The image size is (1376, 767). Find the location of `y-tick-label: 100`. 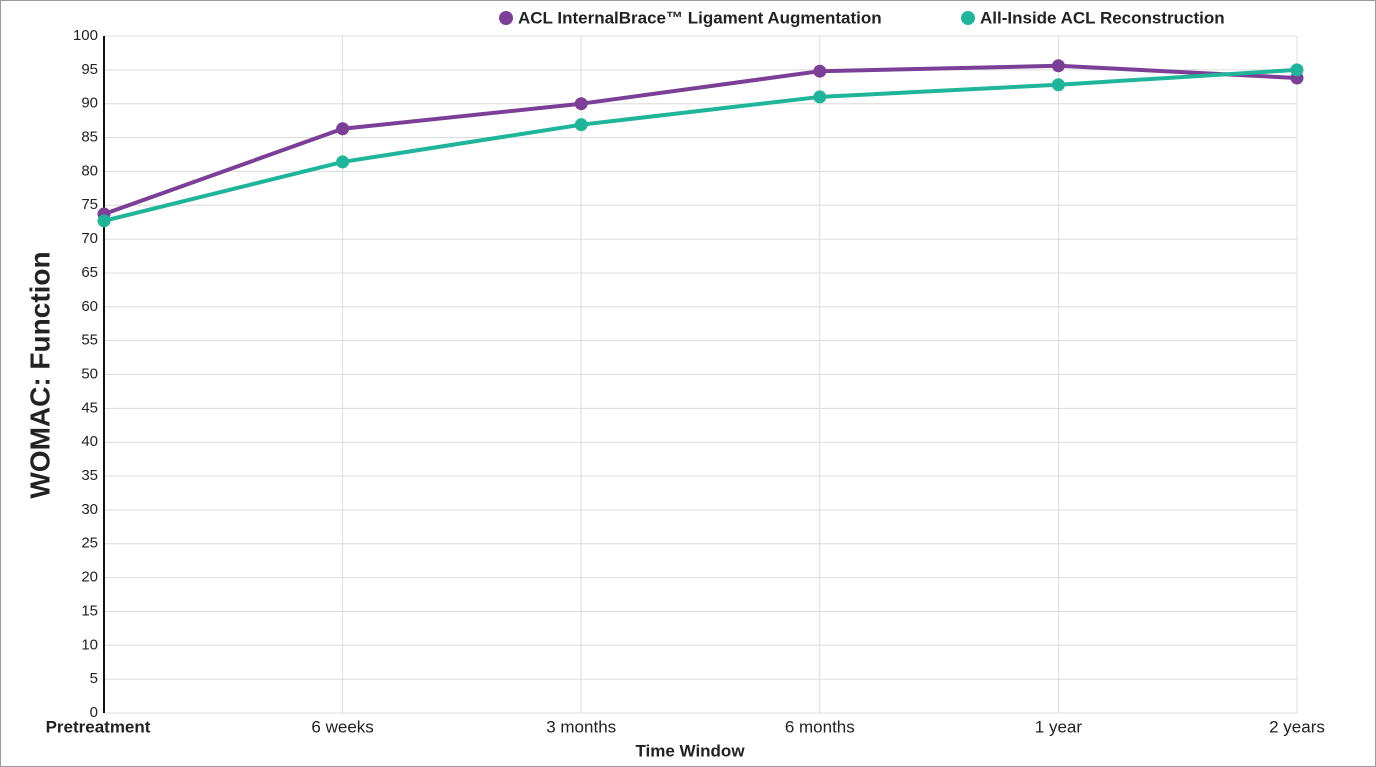

y-tick-label: 100 is located at coordinates (85, 35).